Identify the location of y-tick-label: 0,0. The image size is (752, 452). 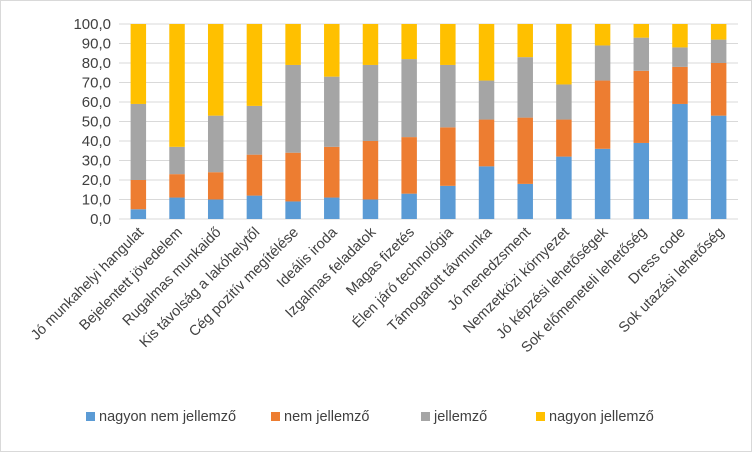
(100, 219).